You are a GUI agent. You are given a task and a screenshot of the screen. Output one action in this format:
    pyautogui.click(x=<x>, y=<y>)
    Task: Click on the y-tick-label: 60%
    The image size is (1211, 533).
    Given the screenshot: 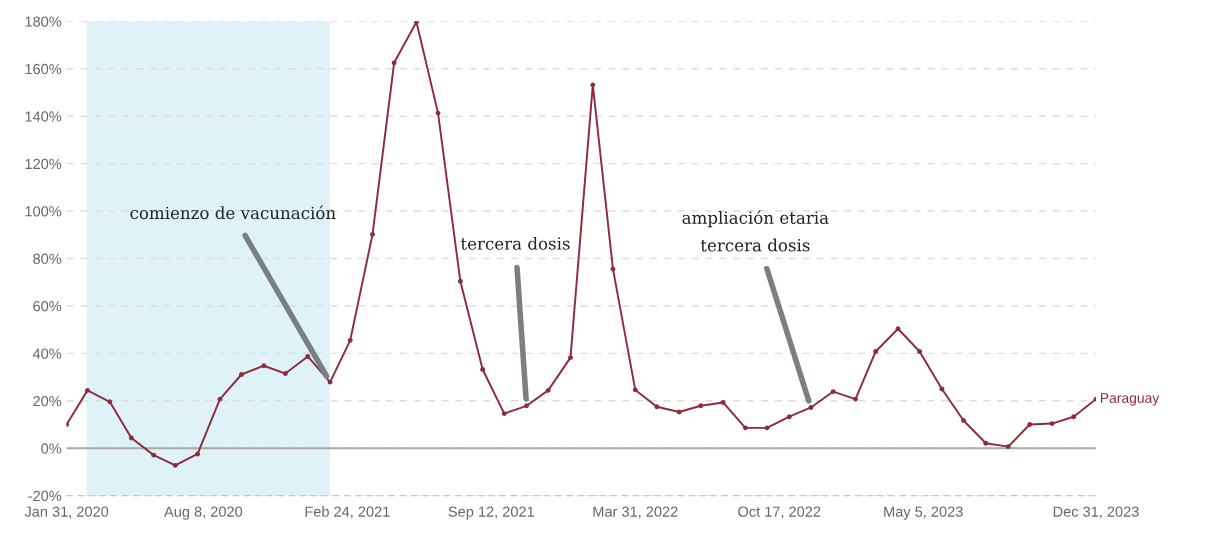 What is the action you would take?
    pyautogui.click(x=47, y=306)
    